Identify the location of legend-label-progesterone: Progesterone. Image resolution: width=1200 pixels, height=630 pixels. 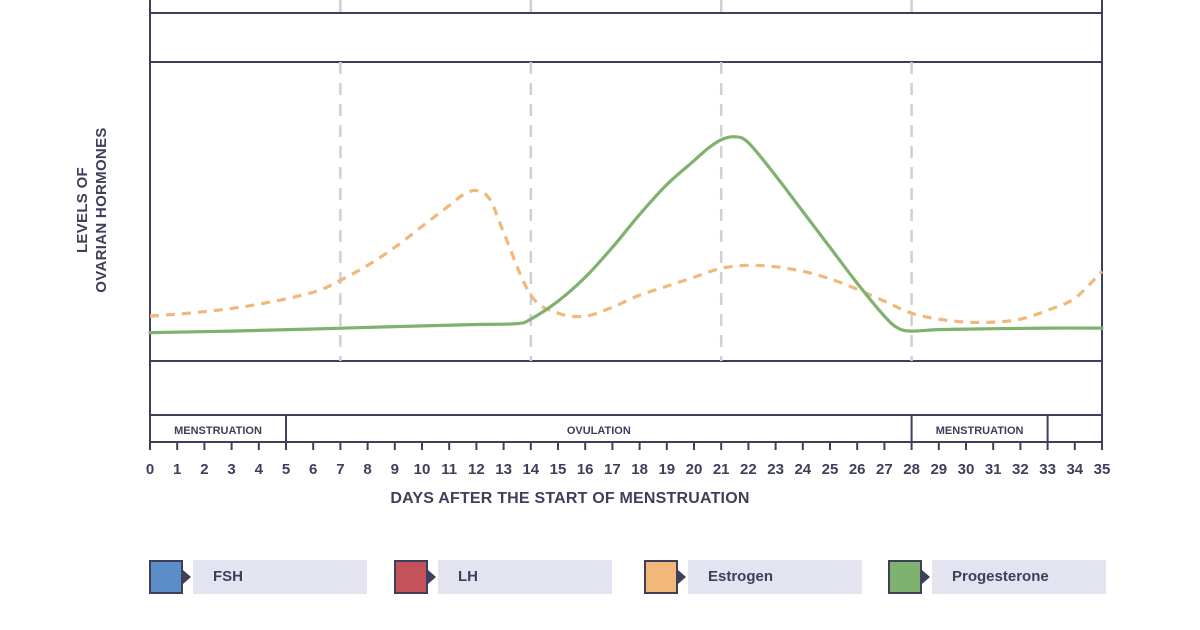
(1000, 576).